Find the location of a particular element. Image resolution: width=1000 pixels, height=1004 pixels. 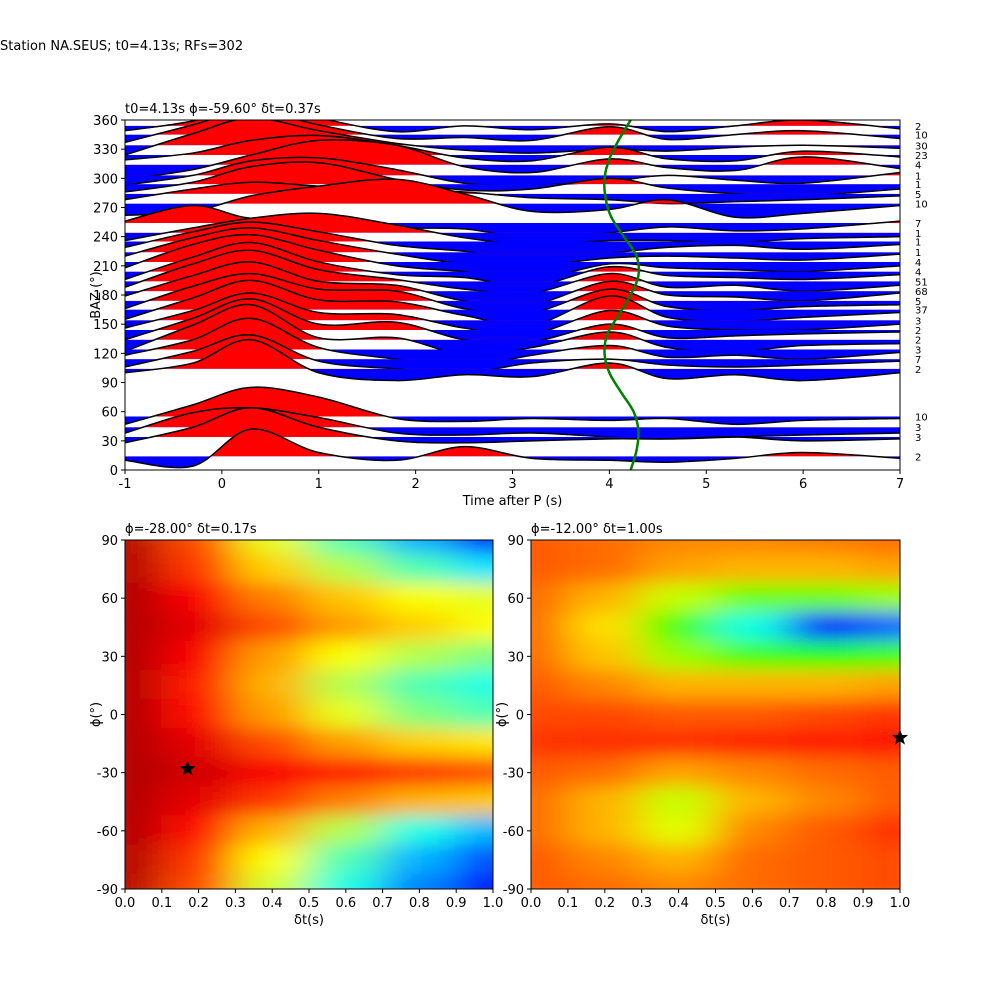

figure-title: Station NA.SEUS; t0=4.13s; RFs=302 is located at coordinates (121, 46).